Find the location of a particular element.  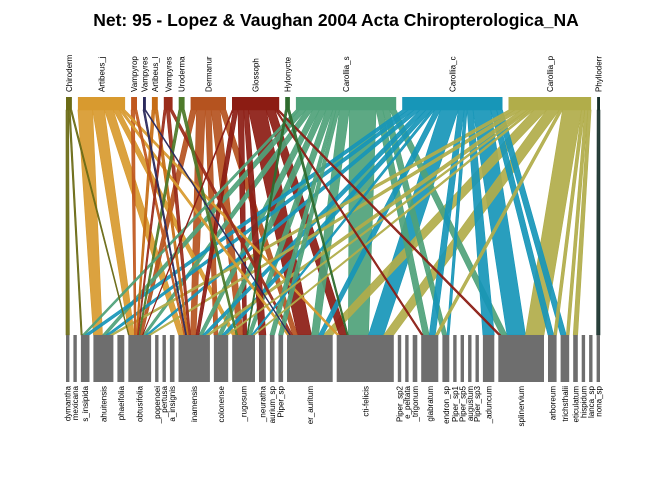

lower-node-label: _popenoei is located at coordinates (157, 405).